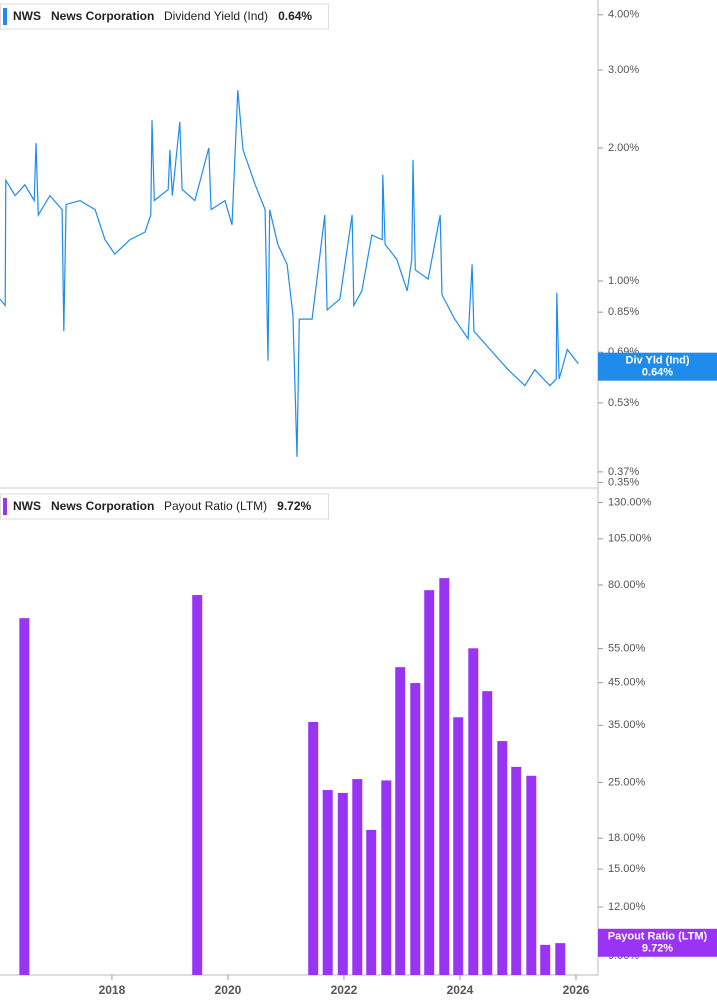 This screenshot has height=1005, width=717. I want to click on x-tick-label: 2020, so click(228, 990).